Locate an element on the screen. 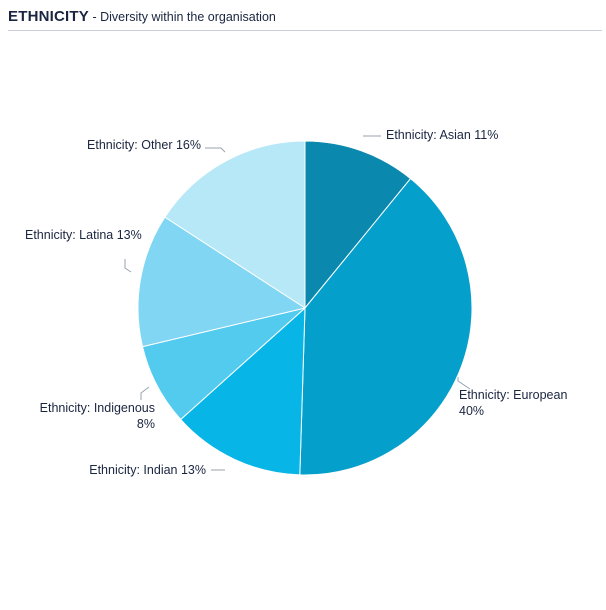  pie-slice-other is located at coordinates (235, 224).